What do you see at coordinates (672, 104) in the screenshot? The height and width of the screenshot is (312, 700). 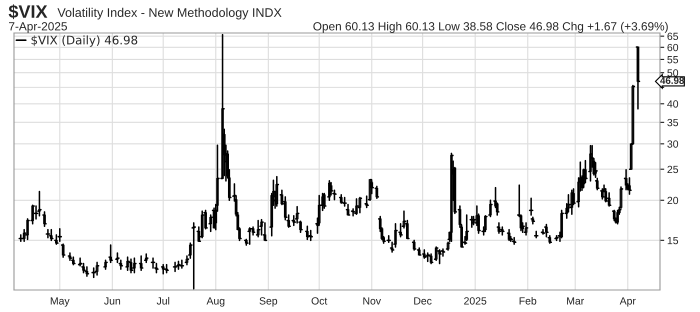 I see `y-tick-label: 40` at bounding box center [672, 104].